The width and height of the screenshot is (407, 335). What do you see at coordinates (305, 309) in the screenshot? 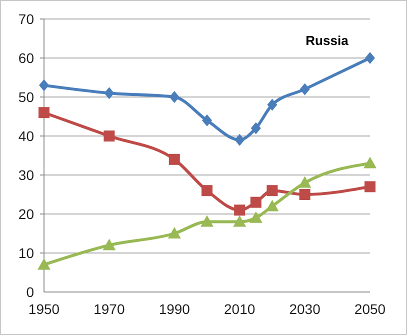
I see `x-tick-label: 2030` at bounding box center [305, 309].